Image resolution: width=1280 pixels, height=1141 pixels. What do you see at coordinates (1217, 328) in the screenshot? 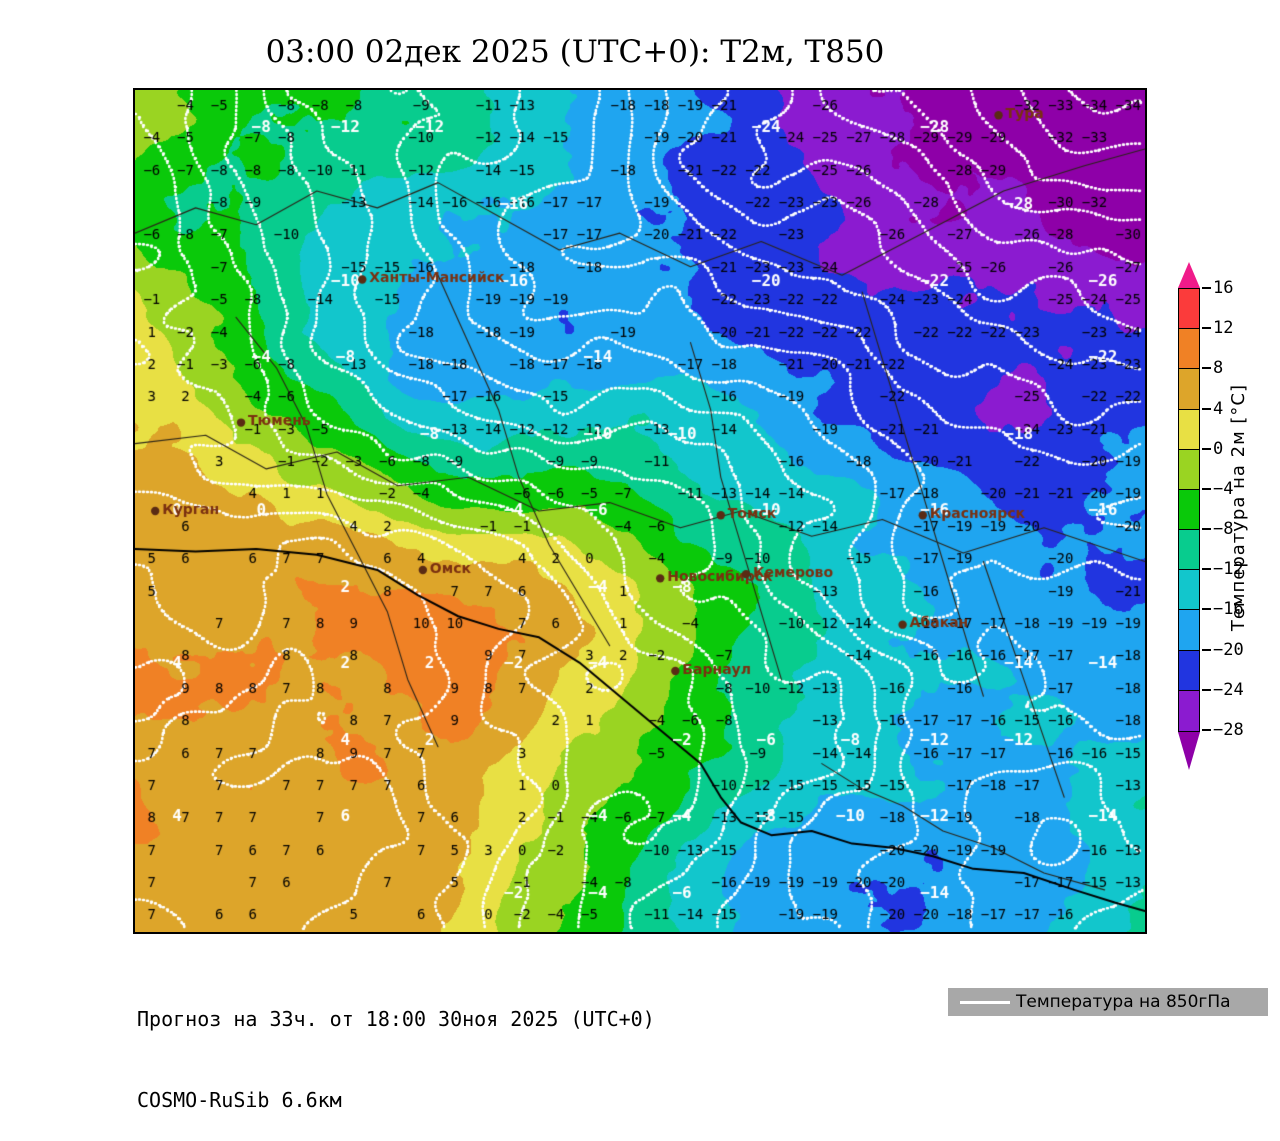
I see `colorbar-tick-12: 12` at bounding box center [1217, 328].